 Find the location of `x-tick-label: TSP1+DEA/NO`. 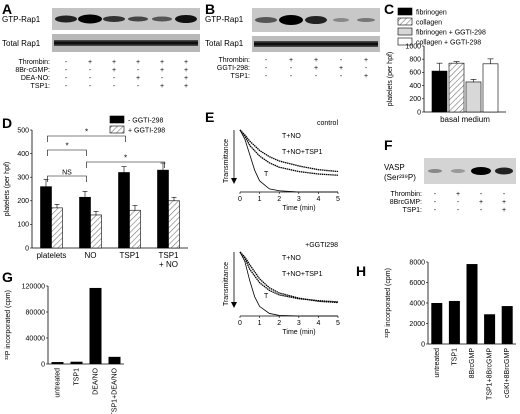

x-tick-label: TSP1+DEA/NO is located at coordinates (115, 390).